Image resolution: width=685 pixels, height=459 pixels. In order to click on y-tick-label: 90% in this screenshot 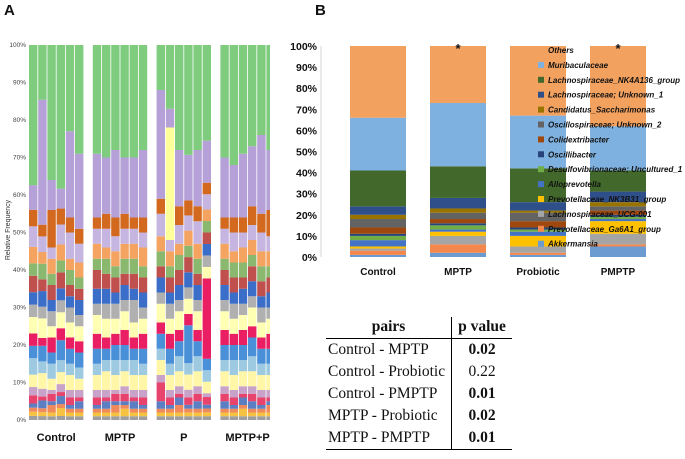, I will do `click(19, 83)`.